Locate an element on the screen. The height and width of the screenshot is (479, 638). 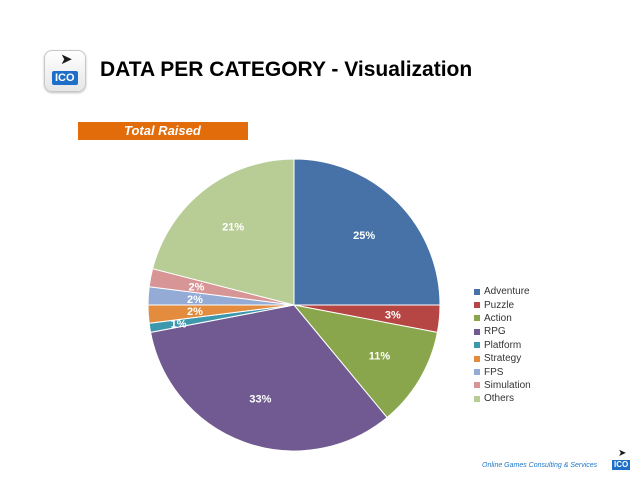
legend-item-simulation: Simulation is located at coordinates (502, 385).